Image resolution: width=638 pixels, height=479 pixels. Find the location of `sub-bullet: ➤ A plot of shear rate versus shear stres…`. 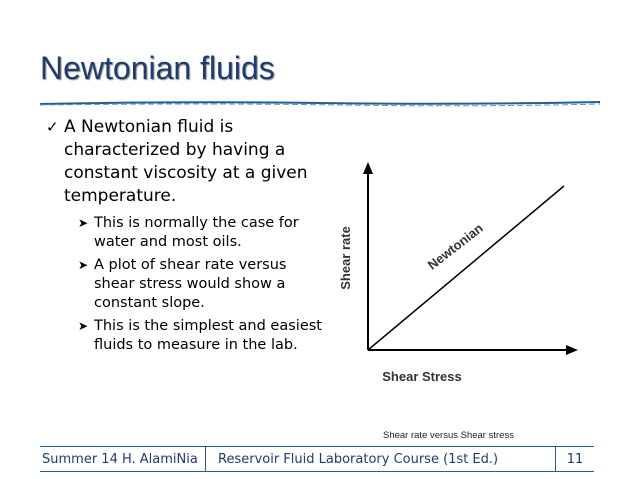

sub-bullet: ➤ A plot of shear rate versus shear stres… is located at coordinates (202, 284).